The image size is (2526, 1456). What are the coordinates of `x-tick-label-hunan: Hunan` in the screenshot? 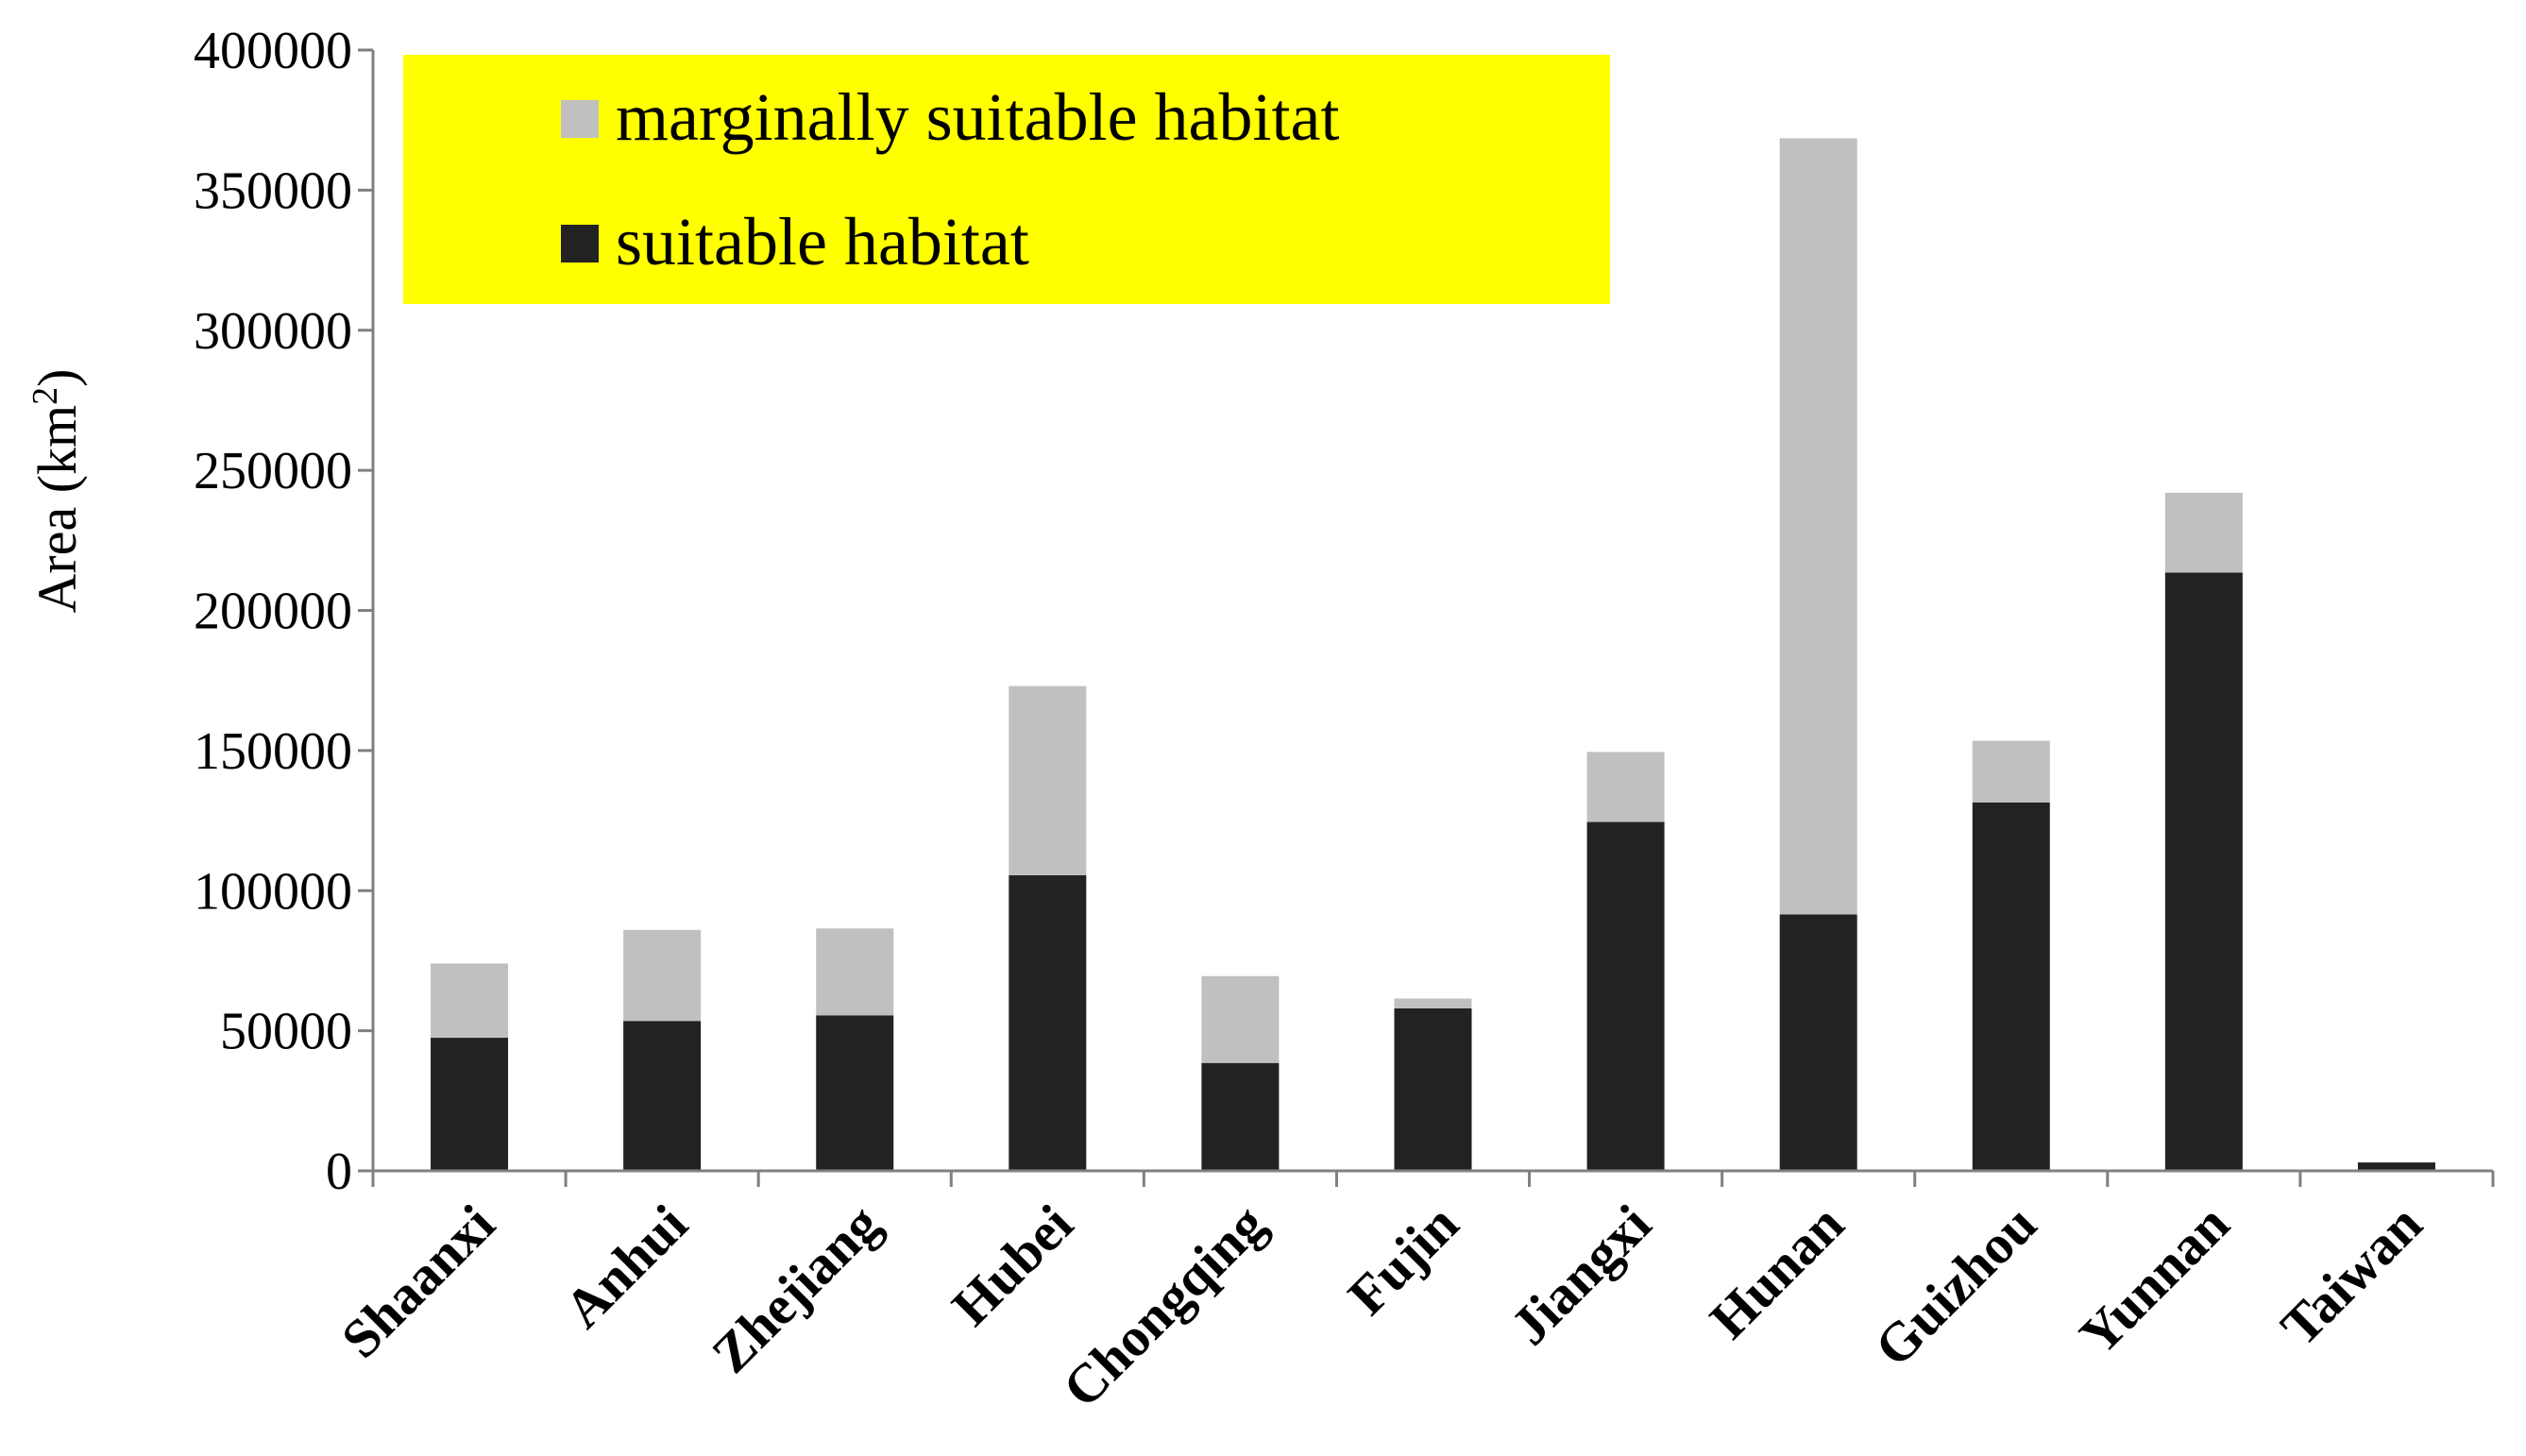 It's located at (1777, 1271).